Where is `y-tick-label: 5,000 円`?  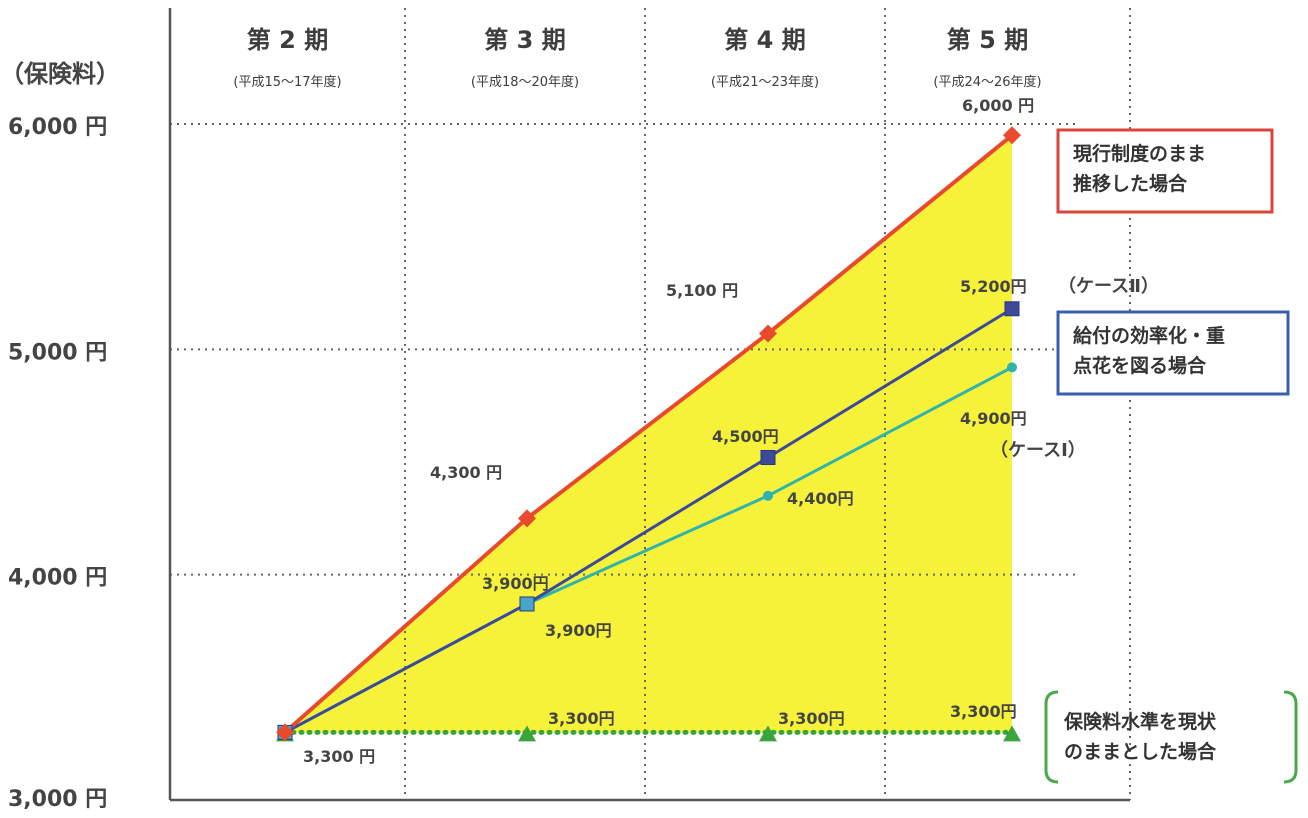 y-tick-label: 5,000 円 is located at coordinates (57, 352).